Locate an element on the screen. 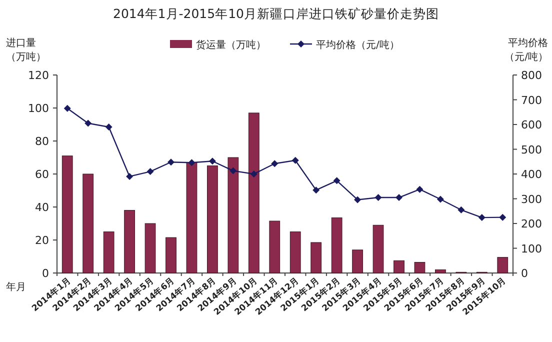 Image resolution: width=552 pixels, height=342 pixels. legend-label: 平均价格（元/吨） is located at coordinates (358, 45).